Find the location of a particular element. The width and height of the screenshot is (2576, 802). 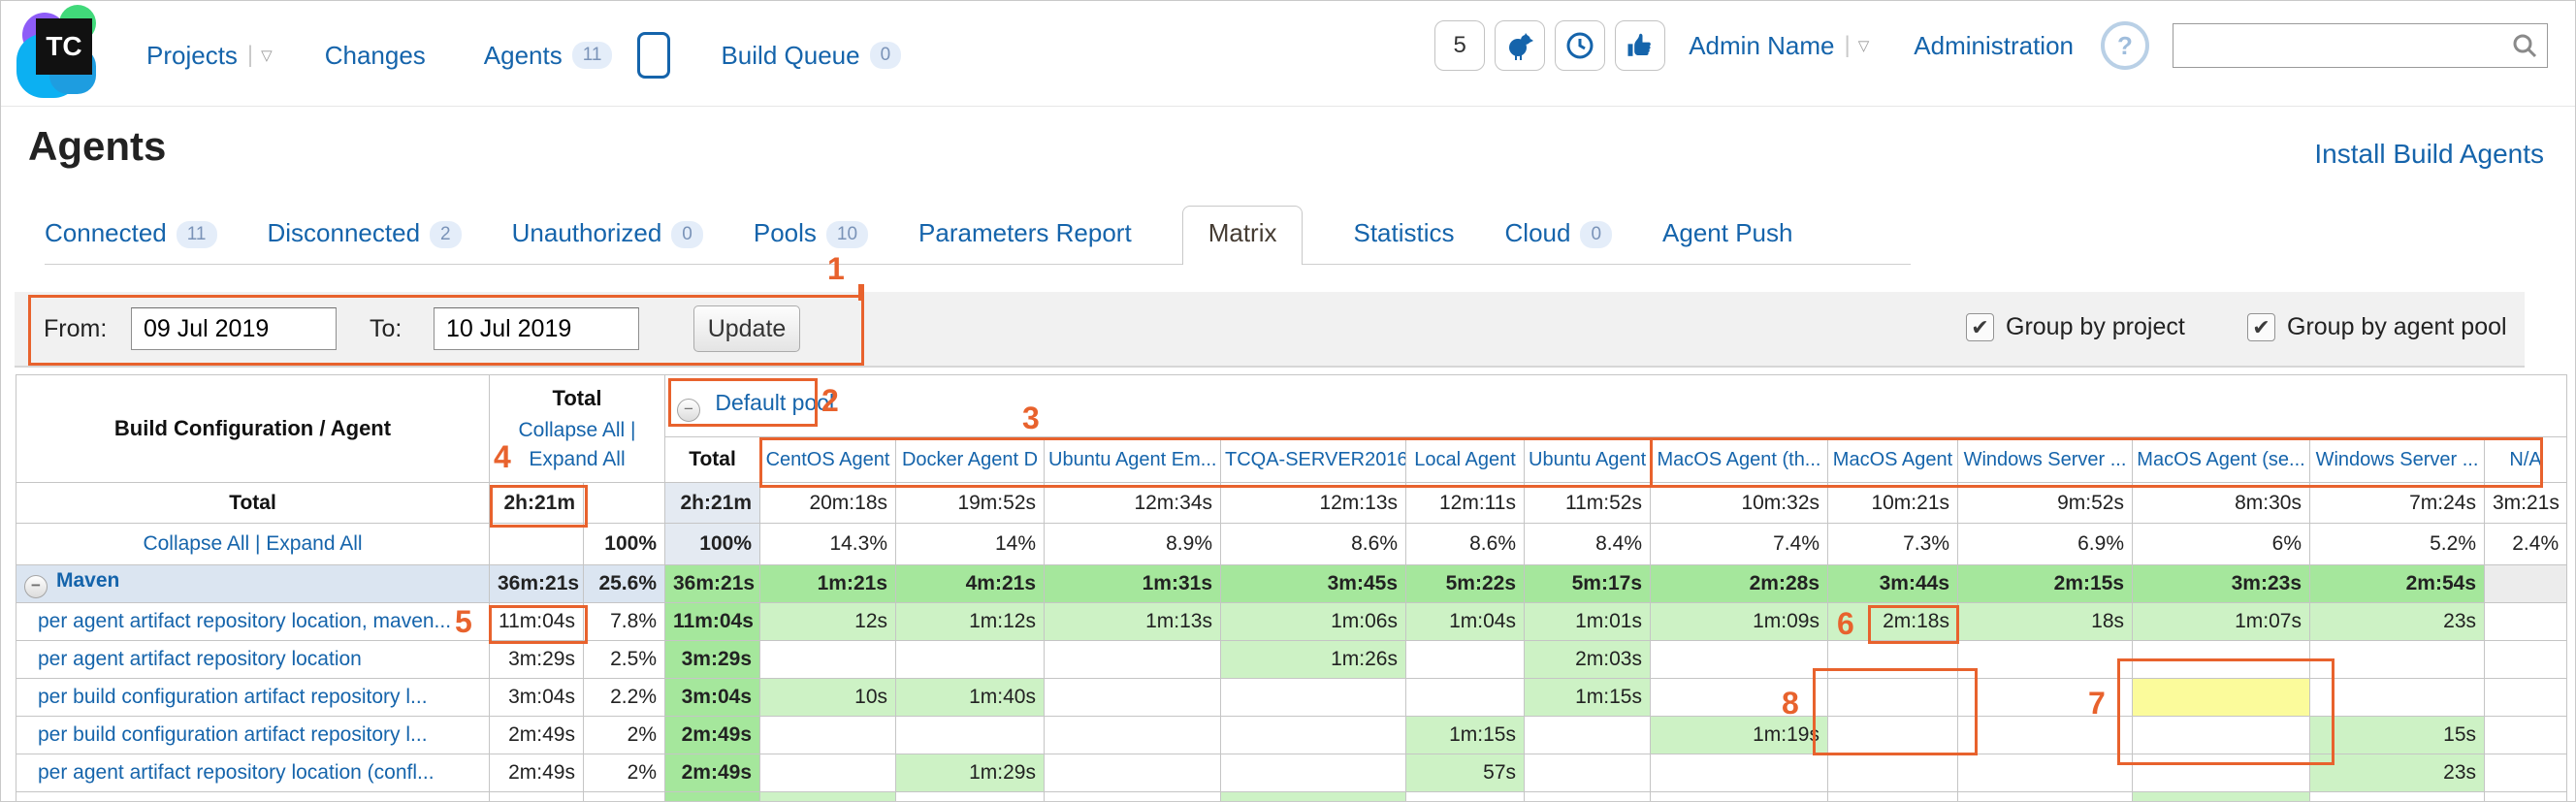

build-time-clock-button is located at coordinates (1580, 45).